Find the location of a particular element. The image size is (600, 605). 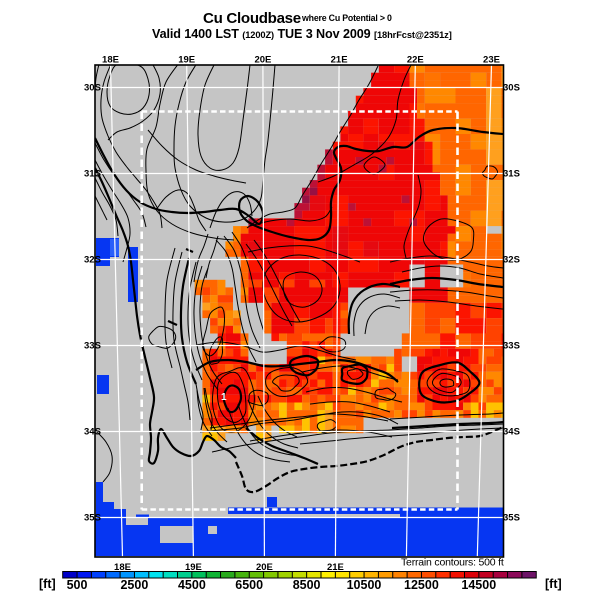

svg-text: Terrain contours: 500 ft is located at coordinates (452, 563).